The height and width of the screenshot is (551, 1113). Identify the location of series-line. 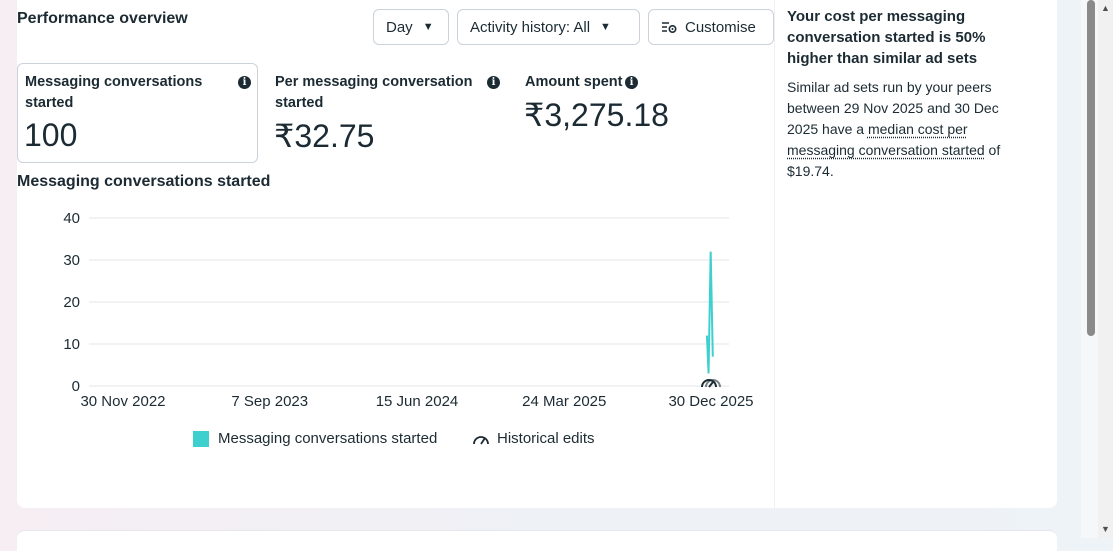
(710, 313).